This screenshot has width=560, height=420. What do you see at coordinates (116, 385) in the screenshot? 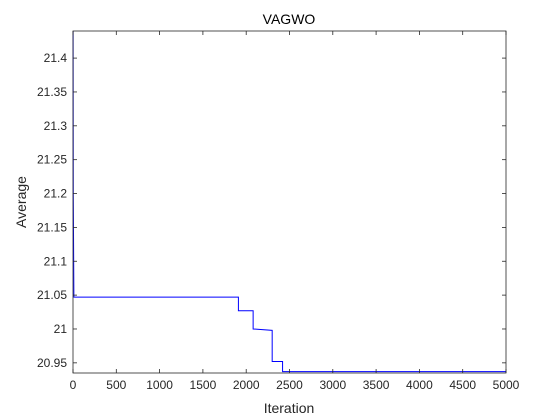
I see `x-tick-label: 500` at bounding box center [116, 385].